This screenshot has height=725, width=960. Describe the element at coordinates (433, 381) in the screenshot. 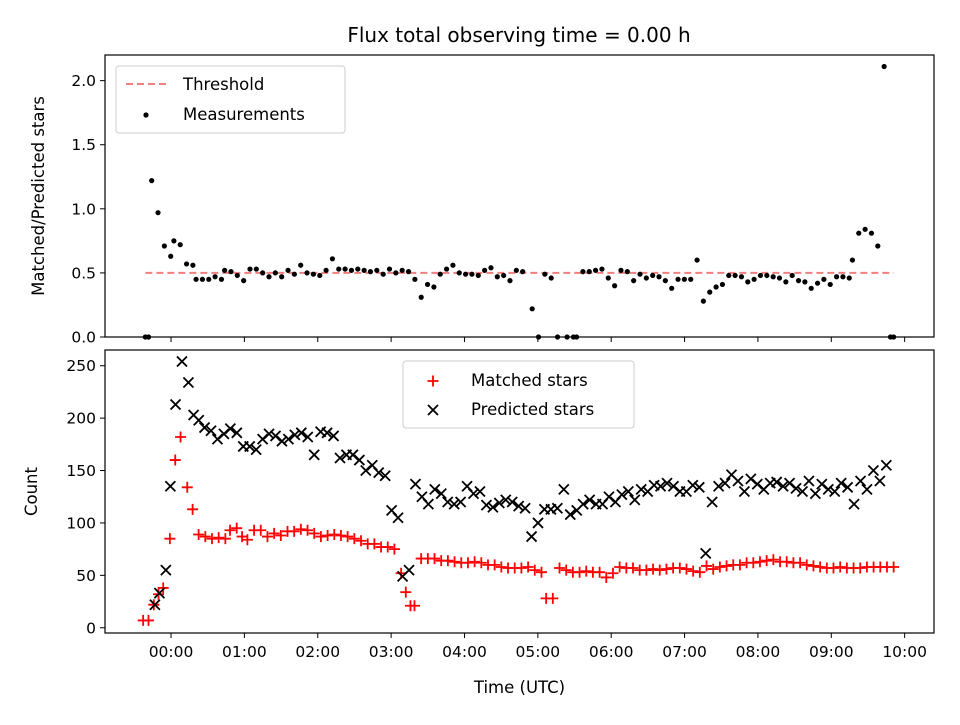

I see `legend-matched-swatch` at that location.